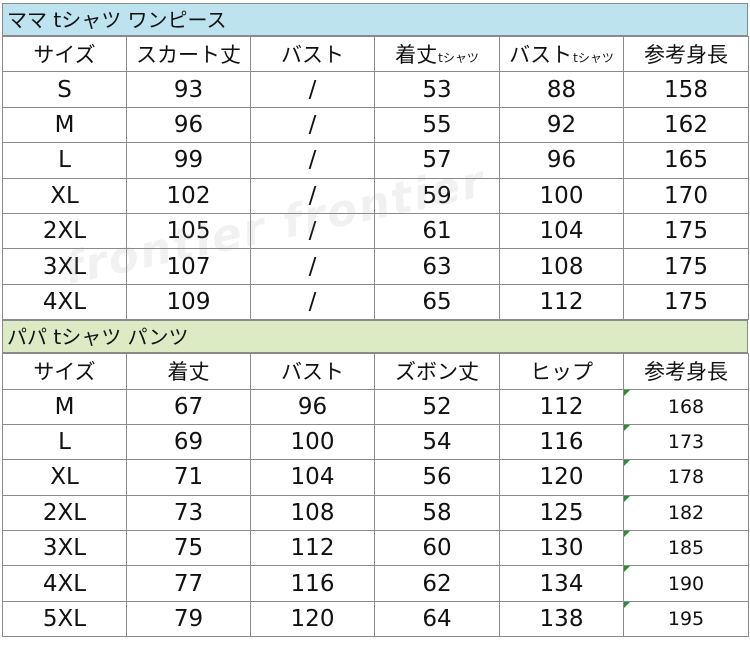 This screenshot has width=750, height=647. I want to click on mama-table-cell: 100, so click(561, 195).